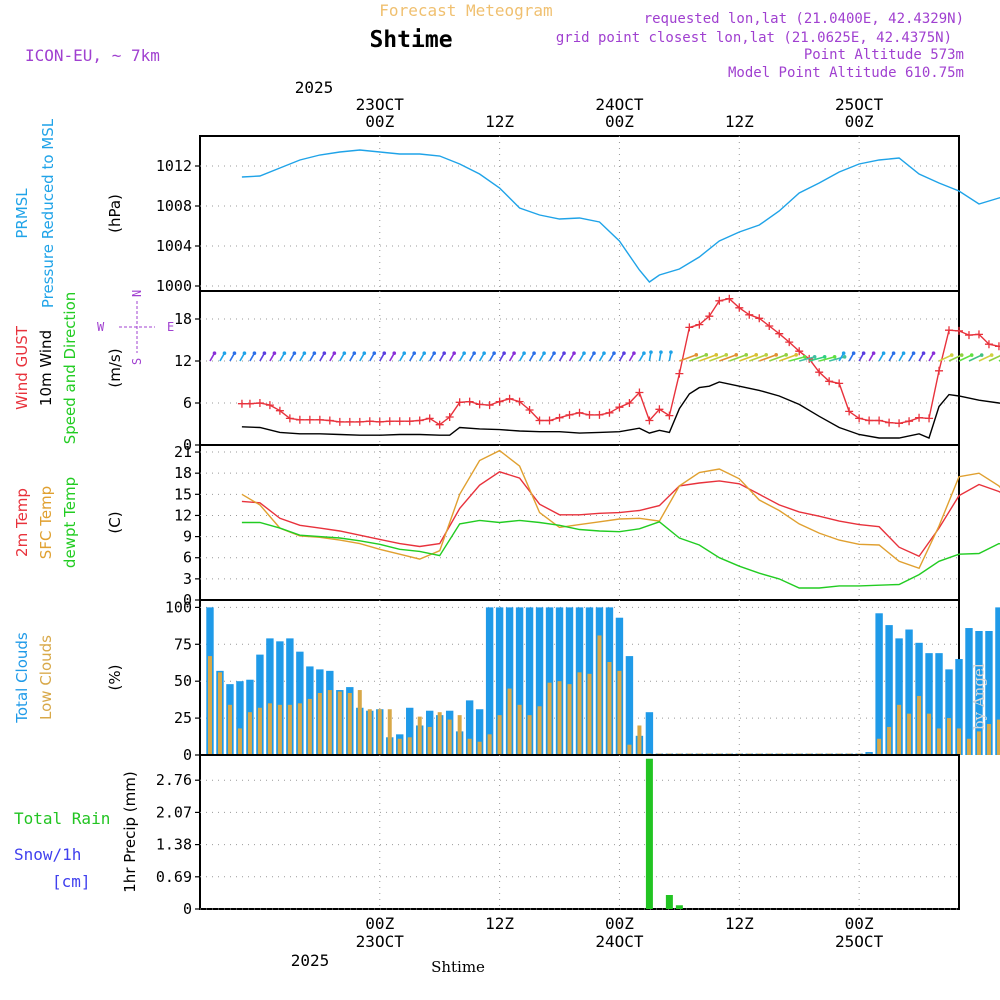 The width and height of the screenshot is (1000, 1000). I want to click on bottom-tick-time: 00Z, so click(379, 923).